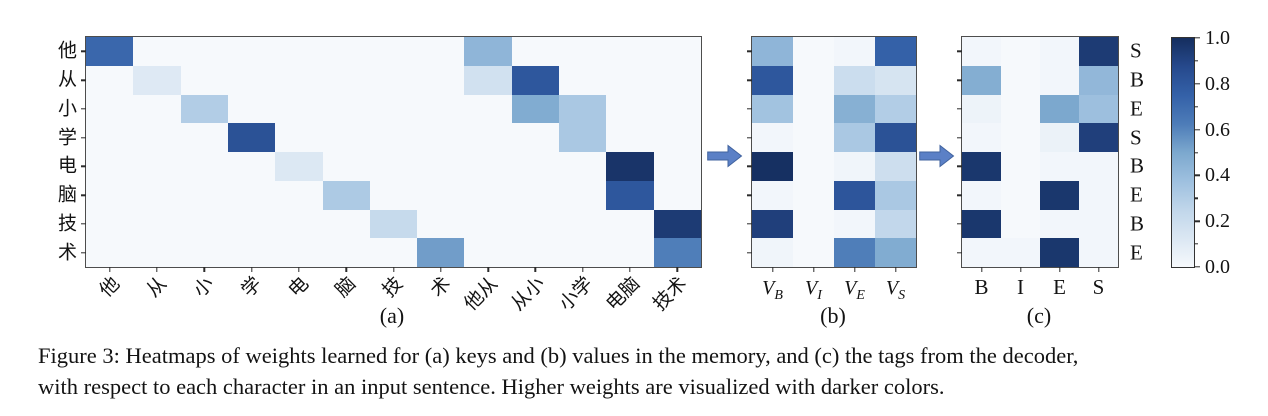  What do you see at coordinates (1137, 165) in the screenshot?
I see `row-tag-label: B` at bounding box center [1137, 165].